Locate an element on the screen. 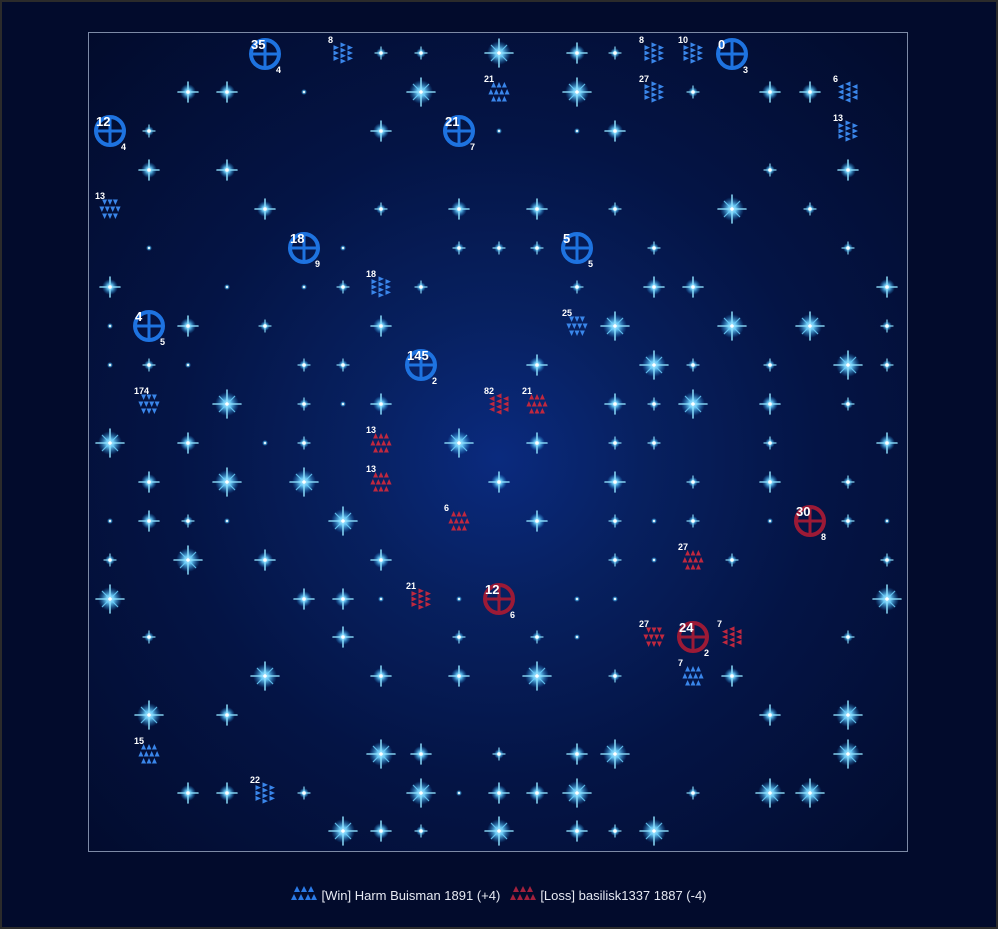 This screenshot has height=929, width=998. fleet-ship-count: 174 is located at coordinates (141, 391).